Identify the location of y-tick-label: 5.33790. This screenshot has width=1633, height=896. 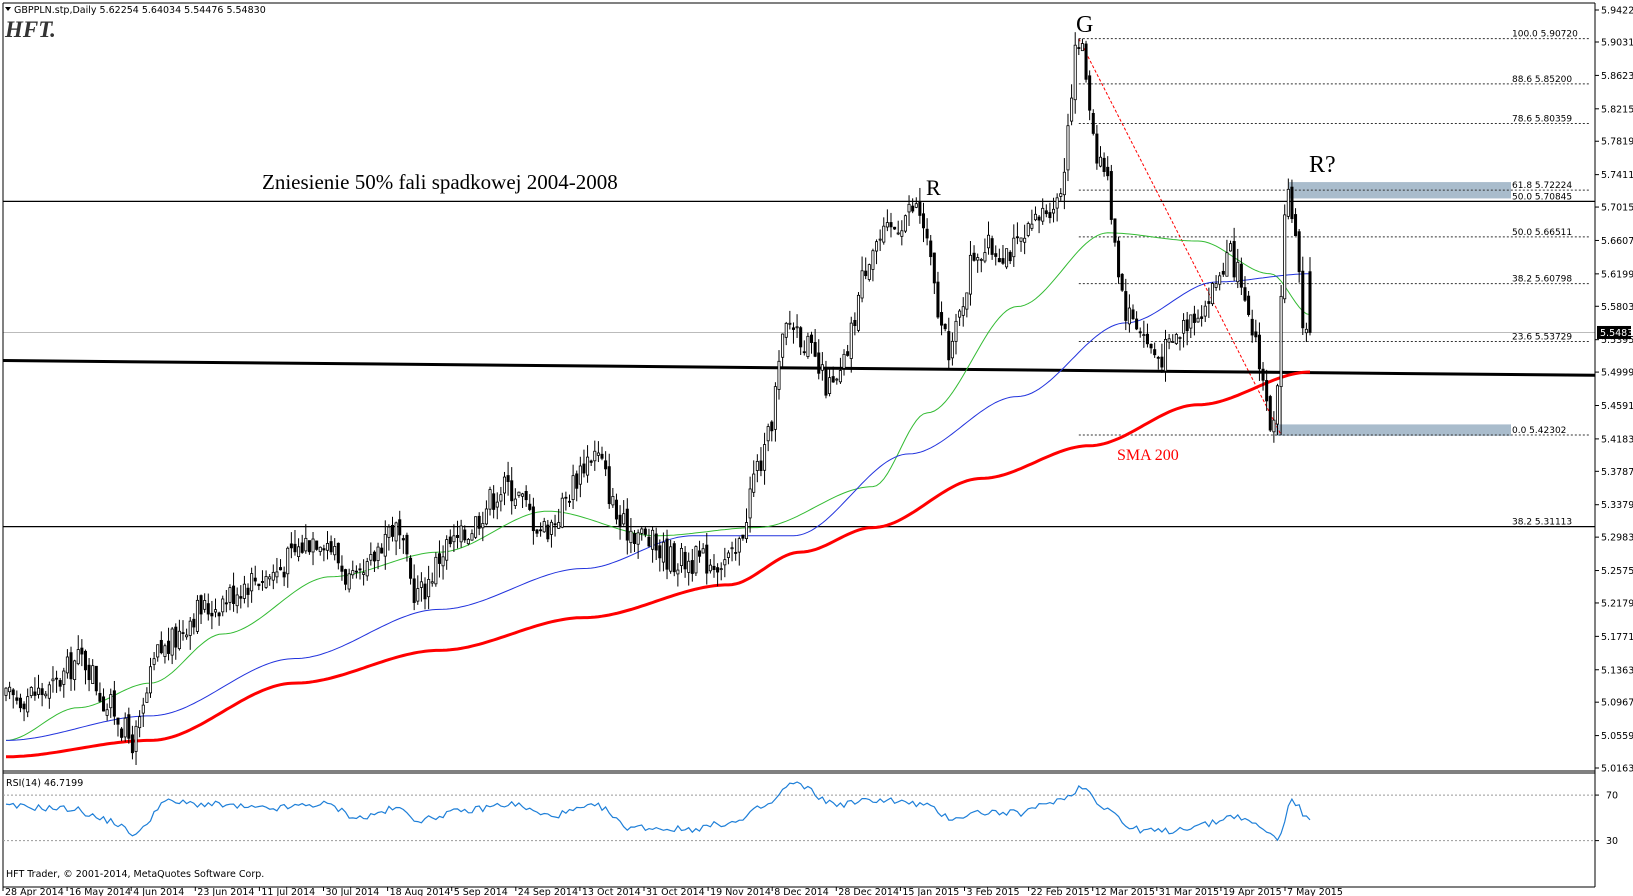
(1617, 505).